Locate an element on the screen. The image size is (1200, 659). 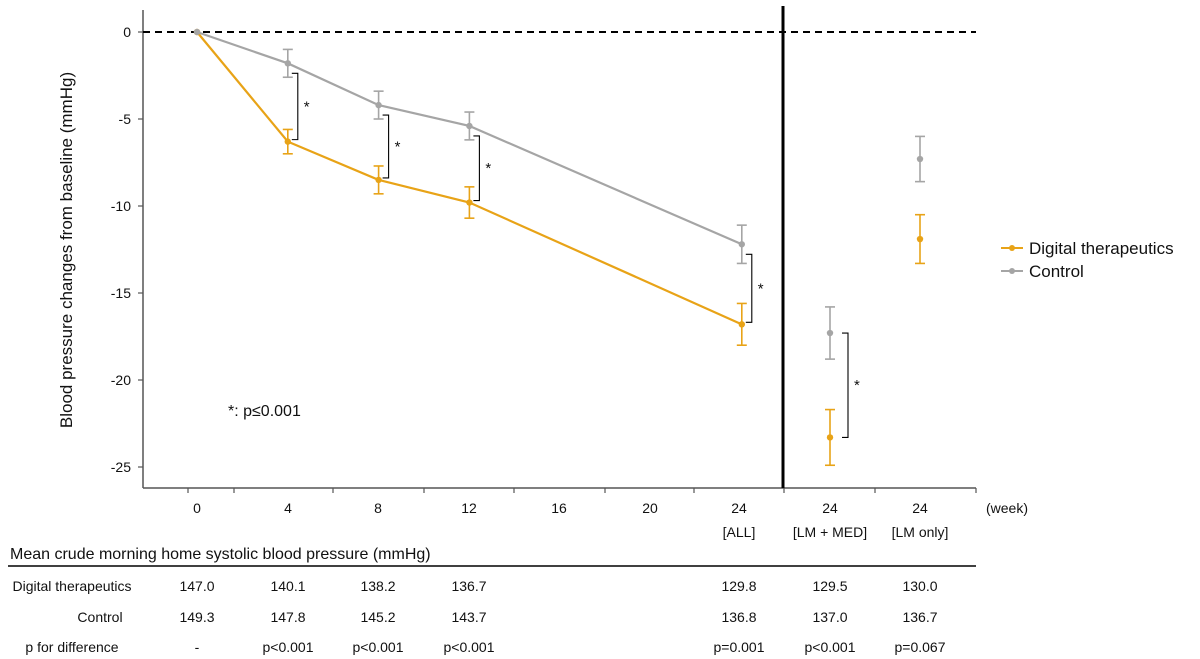
legend-marker-control is located at coordinates (1012, 271).